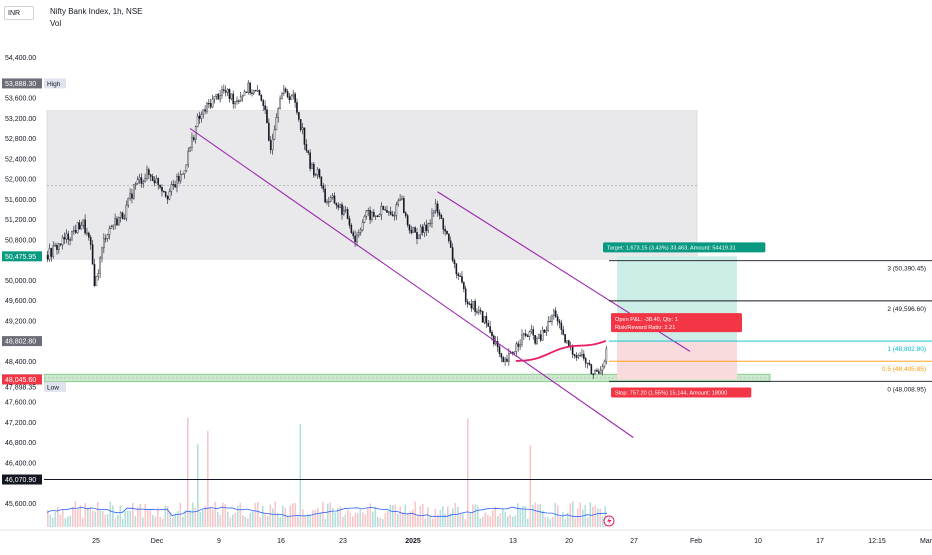 Image resolution: width=932 pixels, height=555 pixels. Describe the element at coordinates (20, 240) in the screenshot. I see `price-tick-label: 50,800.00` at that location.